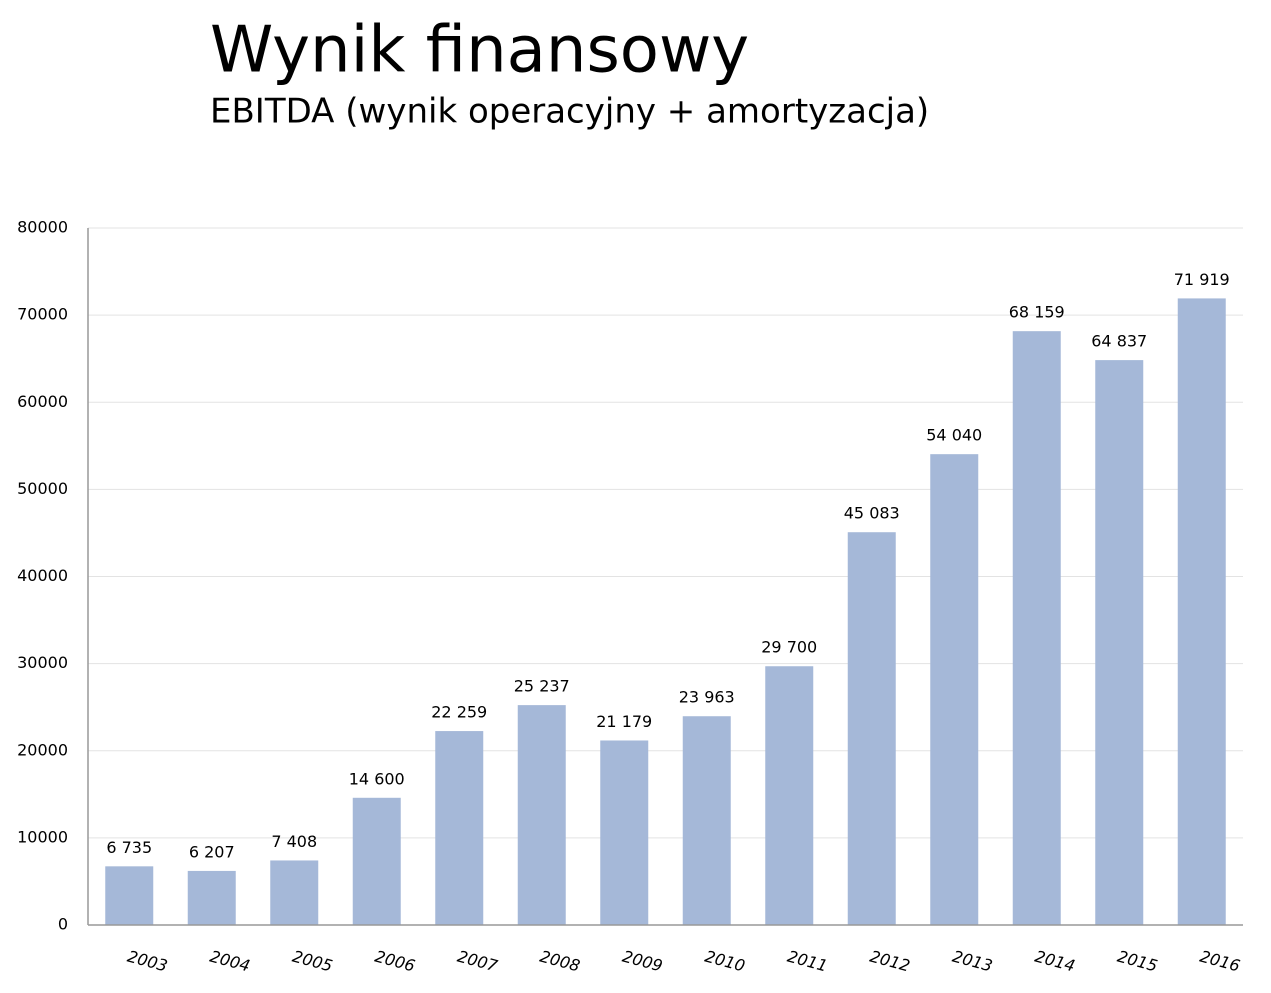 The image size is (1271, 993). I want to click on data-label: 23 963, so click(707, 697).